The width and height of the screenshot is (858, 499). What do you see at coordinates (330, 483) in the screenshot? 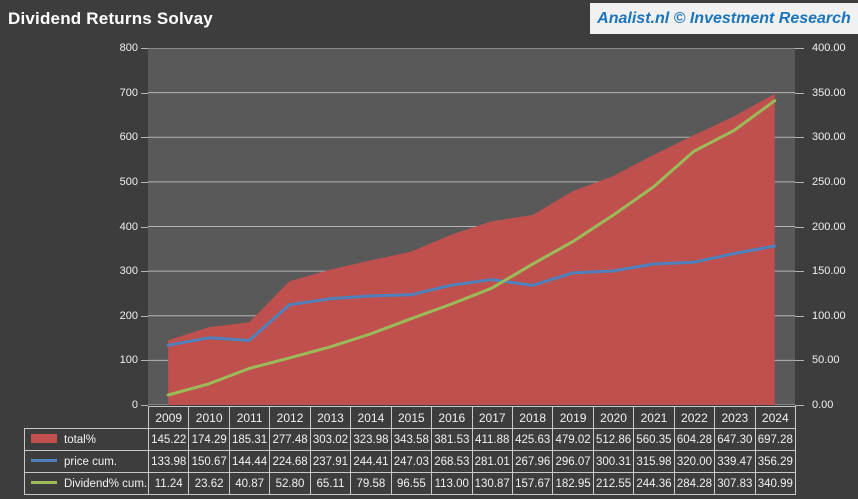
I see `dividend-cum-value-2013: 65.11` at bounding box center [330, 483].